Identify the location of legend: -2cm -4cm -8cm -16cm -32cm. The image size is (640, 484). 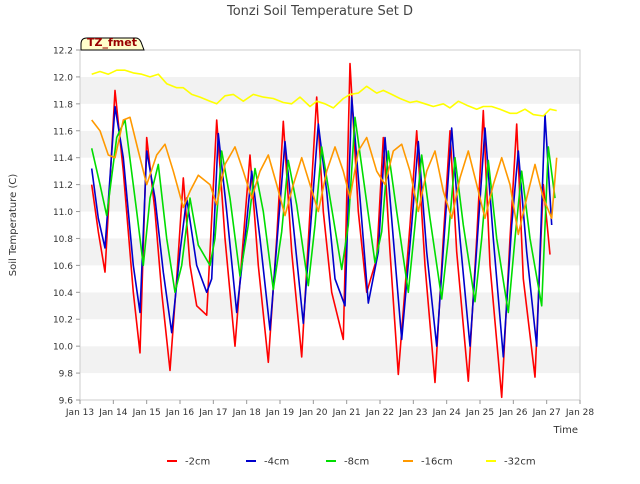
(351, 462).